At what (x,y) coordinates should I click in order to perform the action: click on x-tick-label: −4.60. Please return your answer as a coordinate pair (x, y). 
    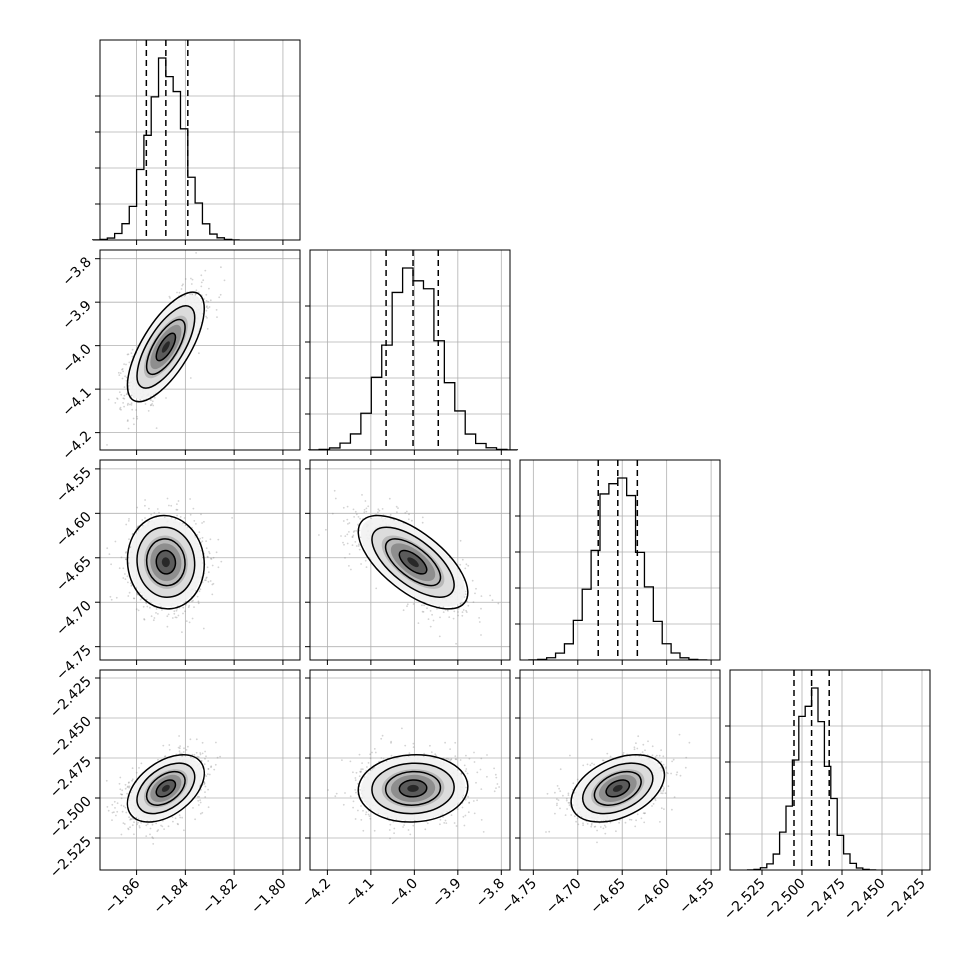
    Looking at the image, I should click on (653, 897).